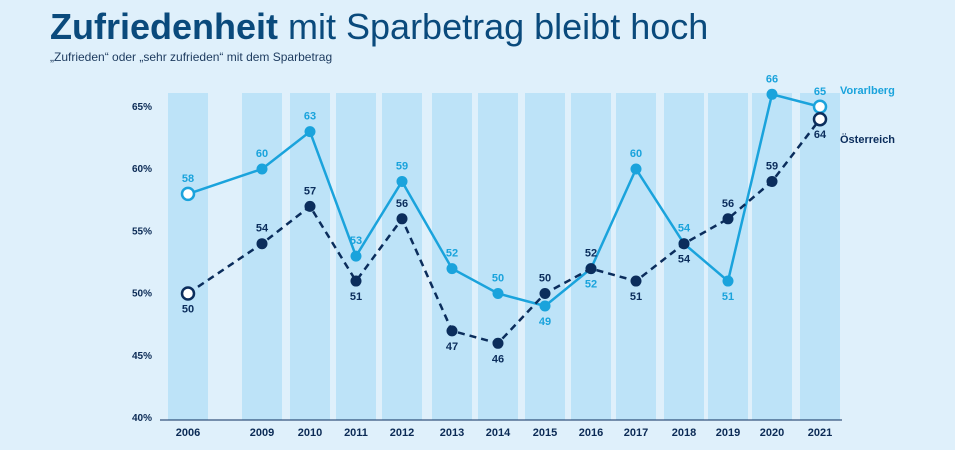  What do you see at coordinates (262, 433) in the screenshot?
I see `x-tick-label: 2009` at bounding box center [262, 433].